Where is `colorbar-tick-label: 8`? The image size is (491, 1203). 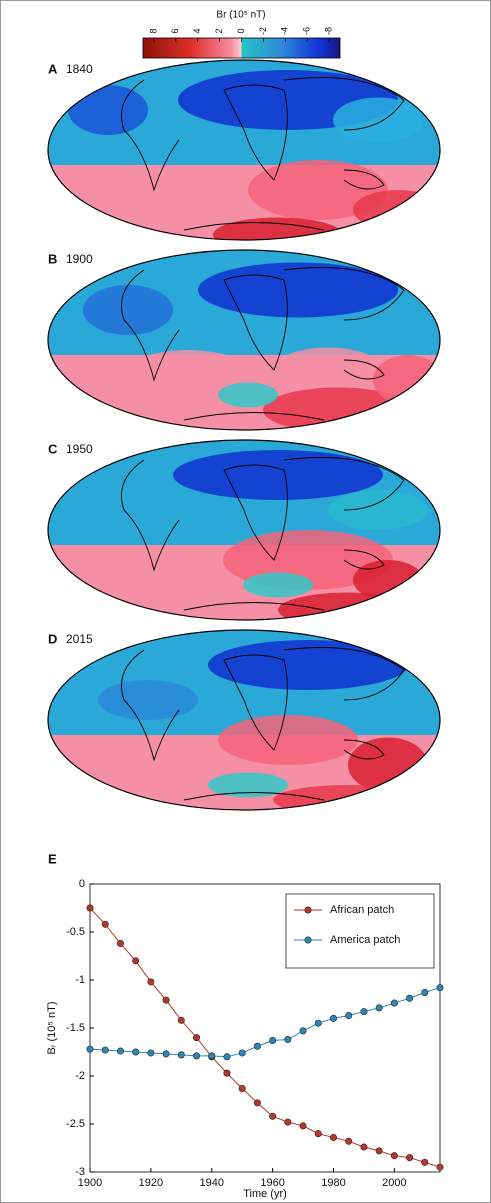
colorbar-tick-label: 8 is located at coordinates (153, 30).